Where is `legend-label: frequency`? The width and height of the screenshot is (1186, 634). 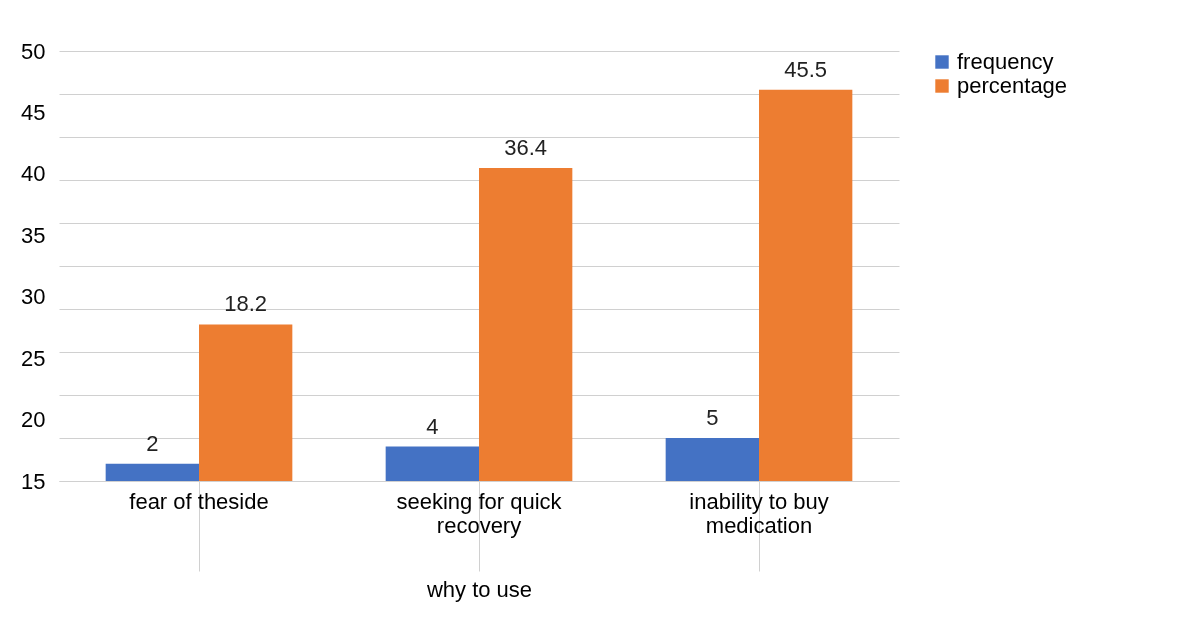 legend-label: frequency is located at coordinates (1005, 61).